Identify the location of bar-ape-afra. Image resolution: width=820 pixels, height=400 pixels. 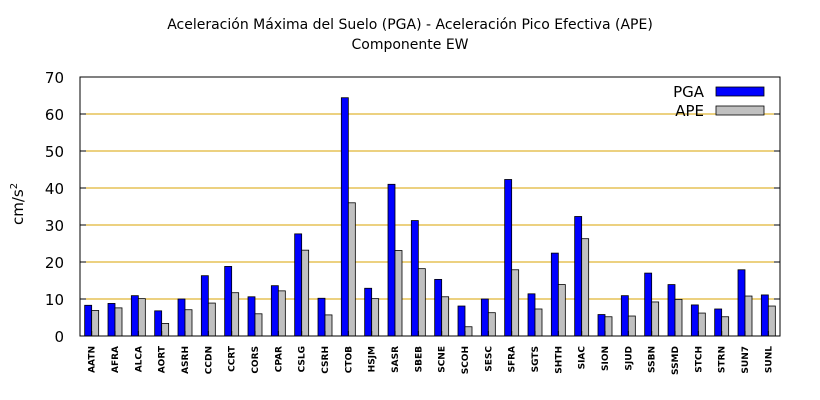
(118, 322).